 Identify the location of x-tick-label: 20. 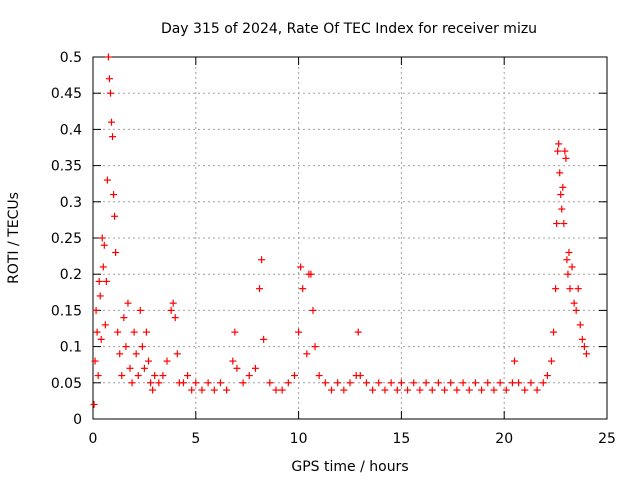
(504, 439).